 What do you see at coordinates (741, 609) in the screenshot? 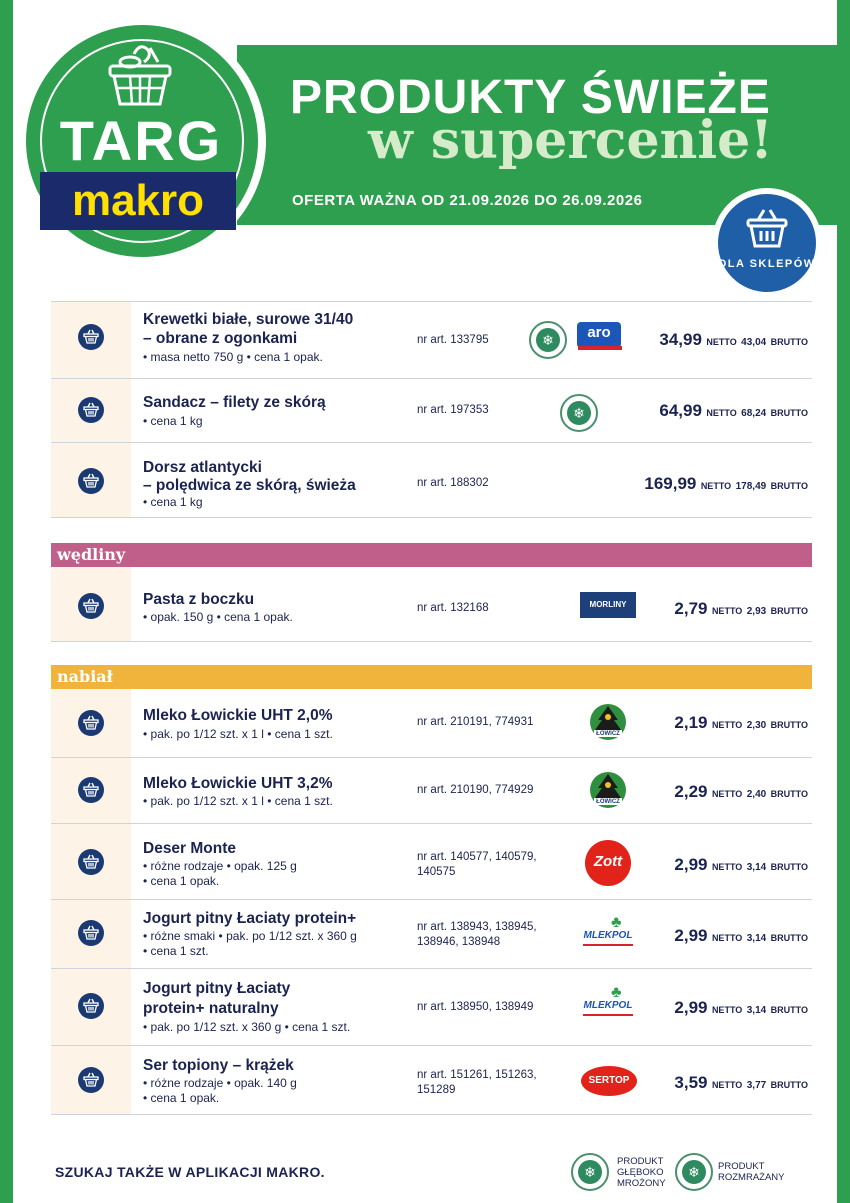
I see `product-price: 2,79 NETTO 2,93 BRUTTO` at bounding box center [741, 609].